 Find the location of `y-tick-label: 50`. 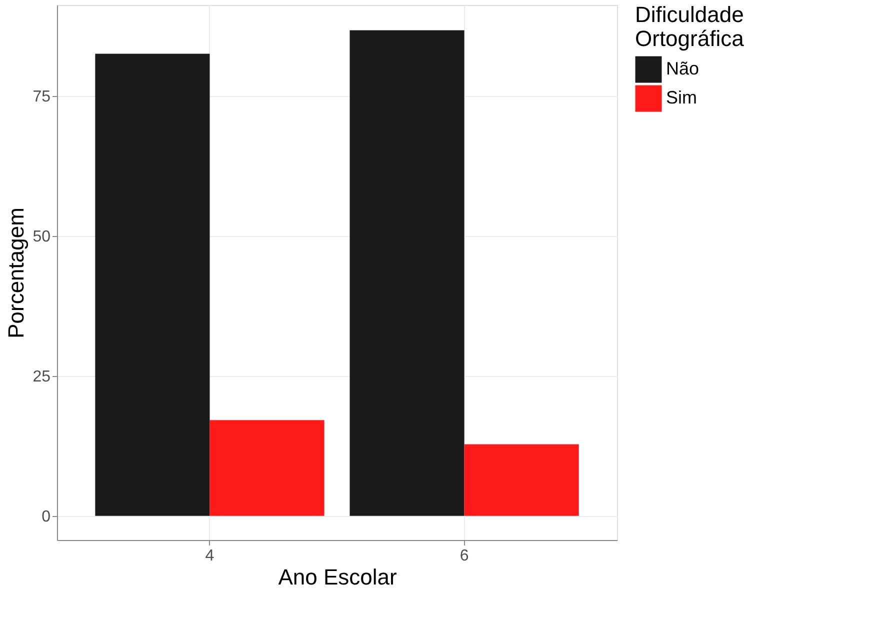

y-tick-label: 50 is located at coordinates (41, 237).